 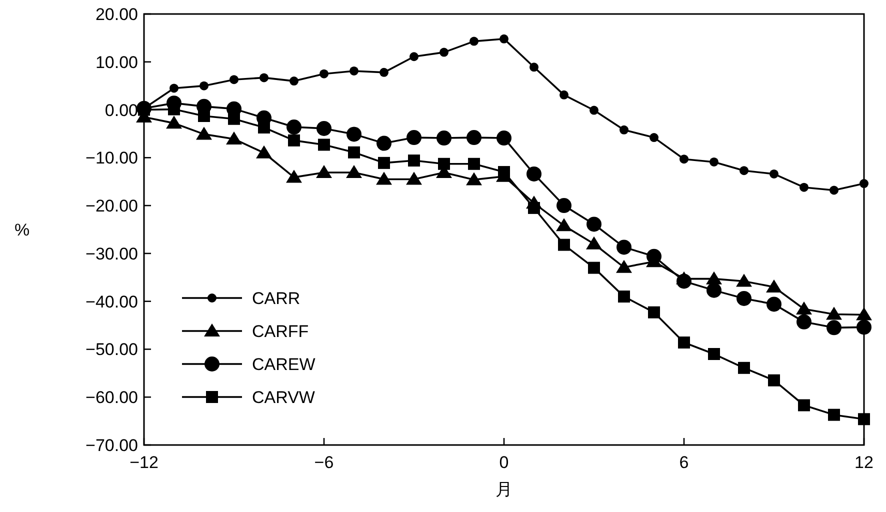 What do you see at coordinates (116, 14) in the screenshot?
I see `y-tick-label: 20.00` at bounding box center [116, 14].